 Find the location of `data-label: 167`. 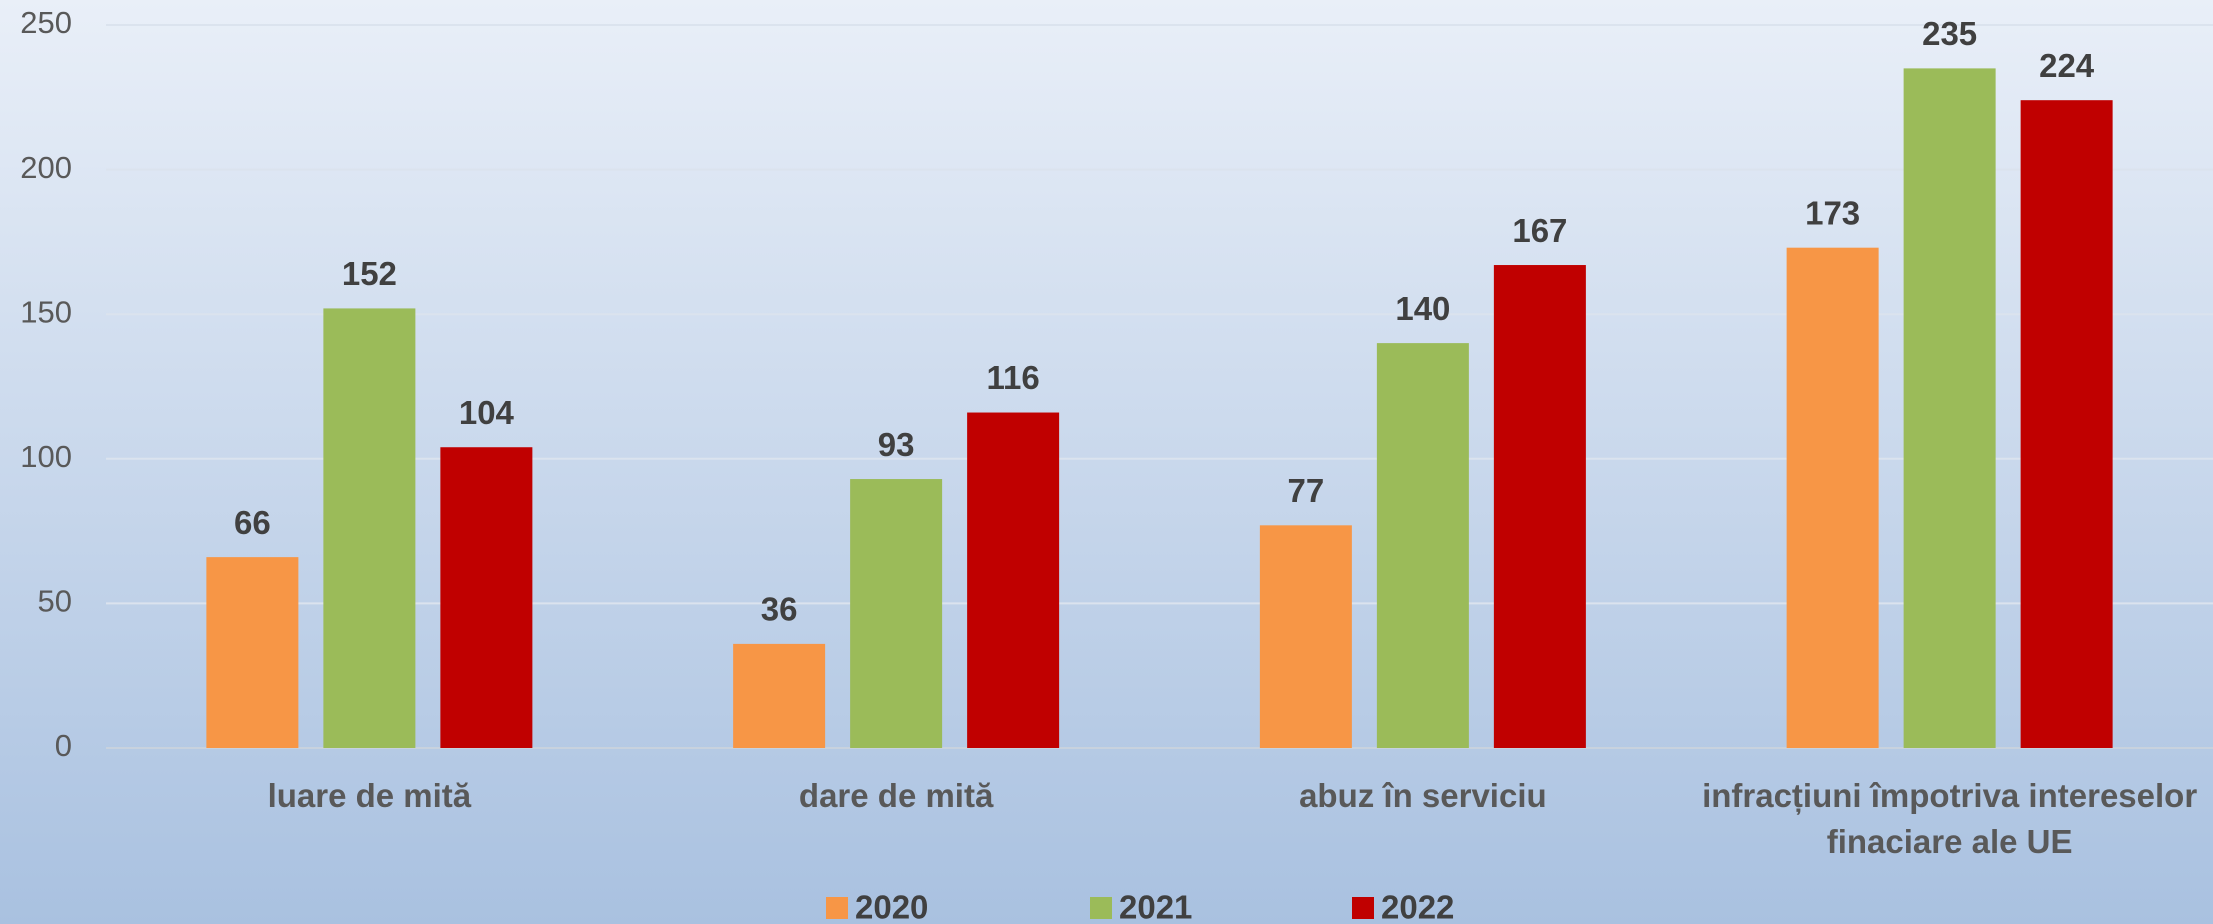

data-label: 167 is located at coordinates (1539, 230).